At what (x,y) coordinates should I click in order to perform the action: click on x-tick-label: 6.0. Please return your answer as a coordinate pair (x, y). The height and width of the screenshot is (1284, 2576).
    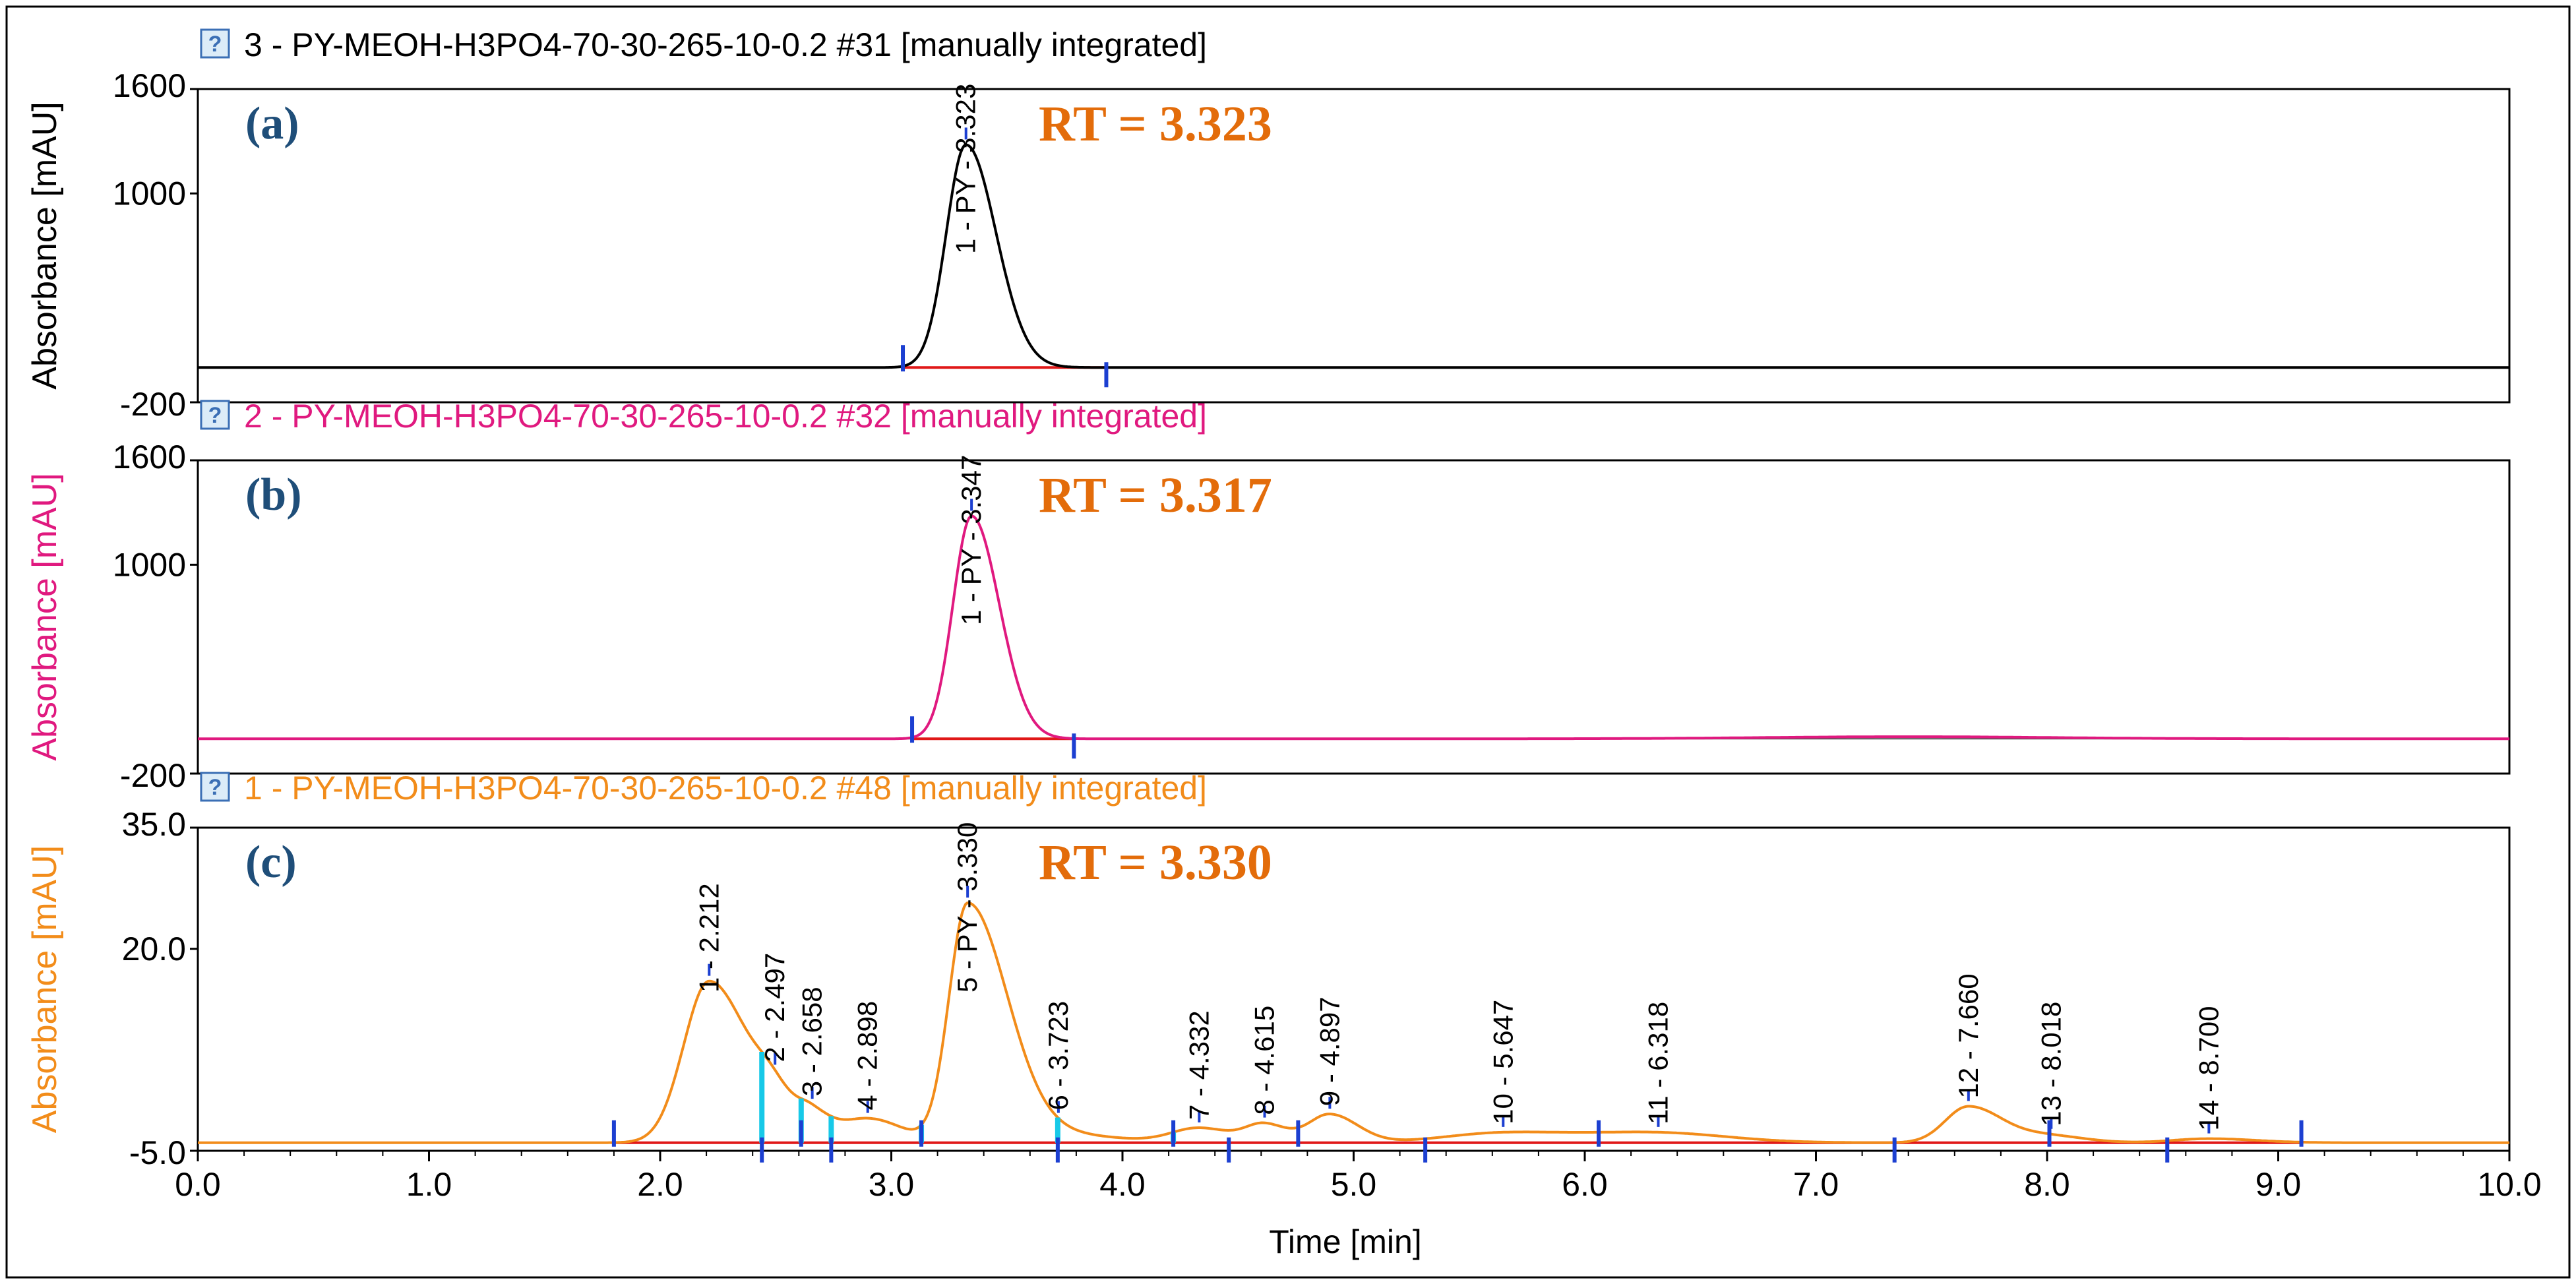
    Looking at the image, I should click on (1585, 1184).